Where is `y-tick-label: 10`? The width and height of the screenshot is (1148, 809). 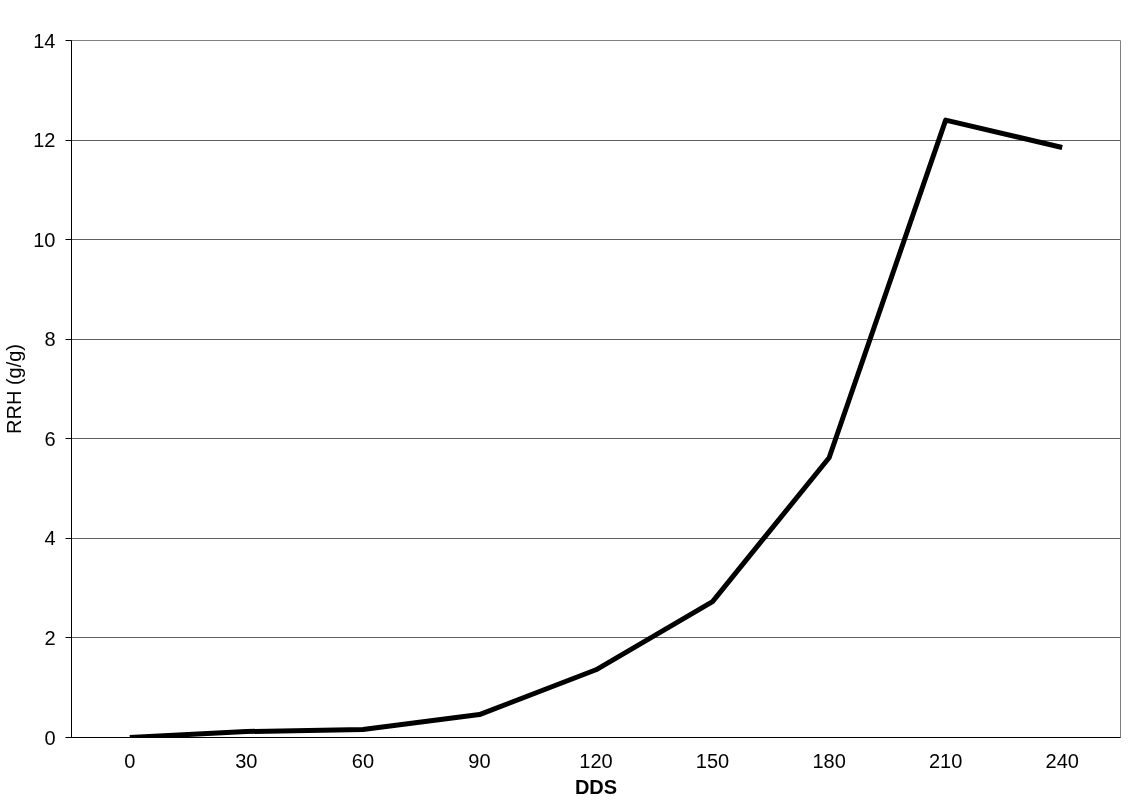 y-tick-label: 10 is located at coordinates (44, 239).